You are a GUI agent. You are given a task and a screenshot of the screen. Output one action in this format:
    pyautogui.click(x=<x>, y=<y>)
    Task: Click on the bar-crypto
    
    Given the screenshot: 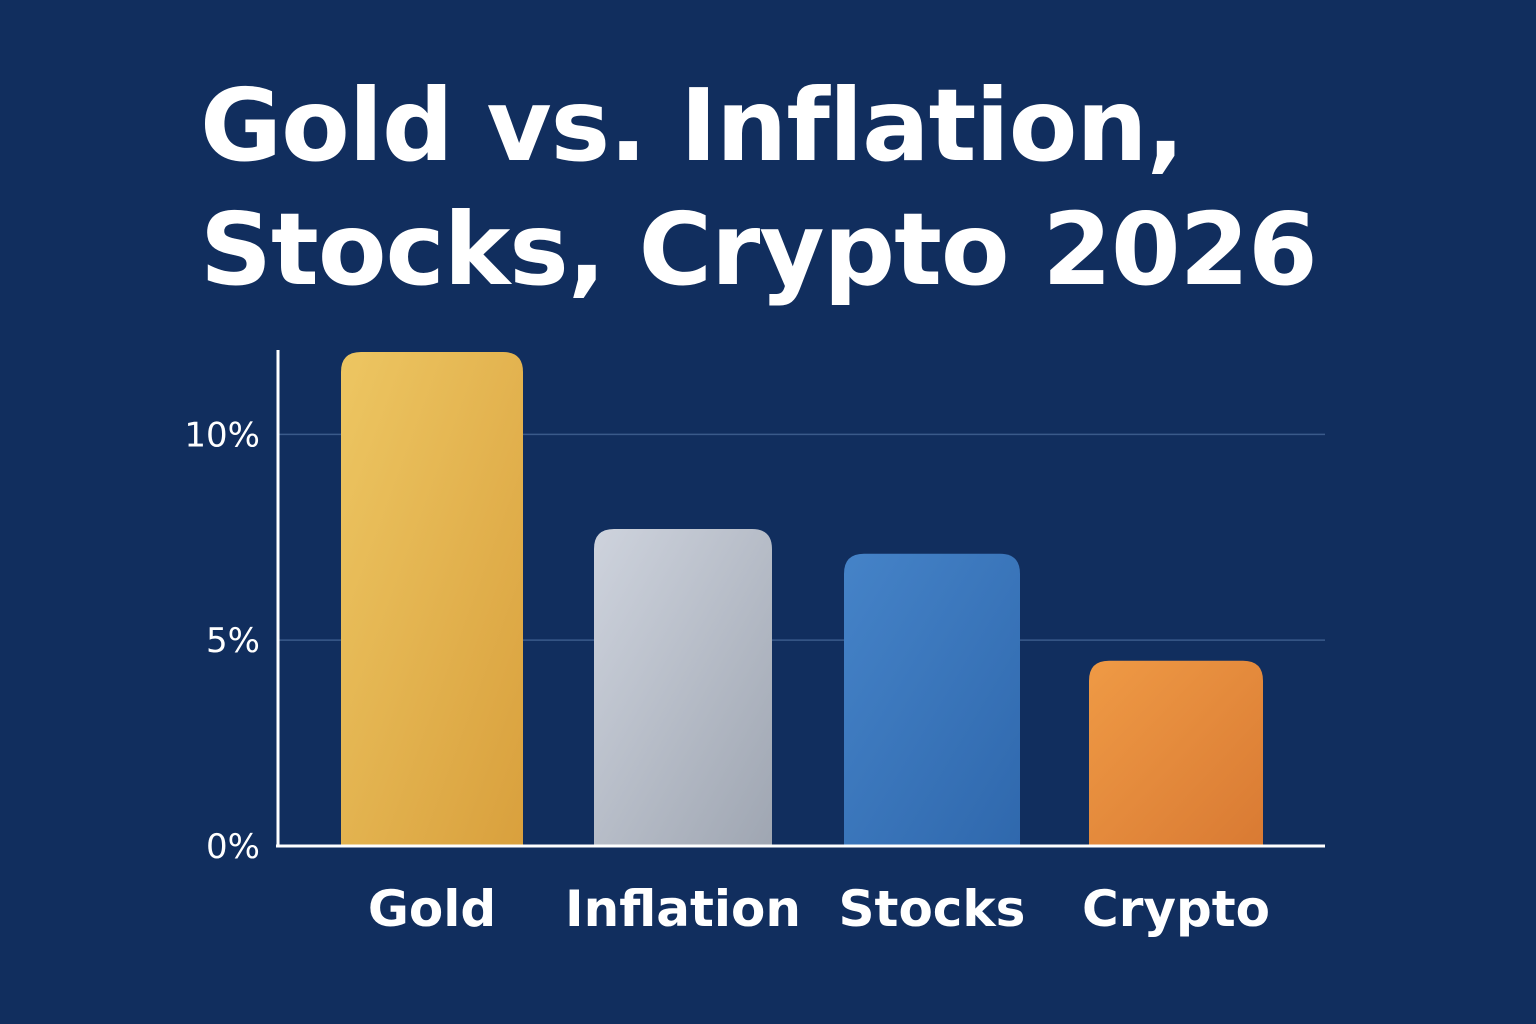 What is the action you would take?
    pyautogui.click(x=1176, y=753)
    